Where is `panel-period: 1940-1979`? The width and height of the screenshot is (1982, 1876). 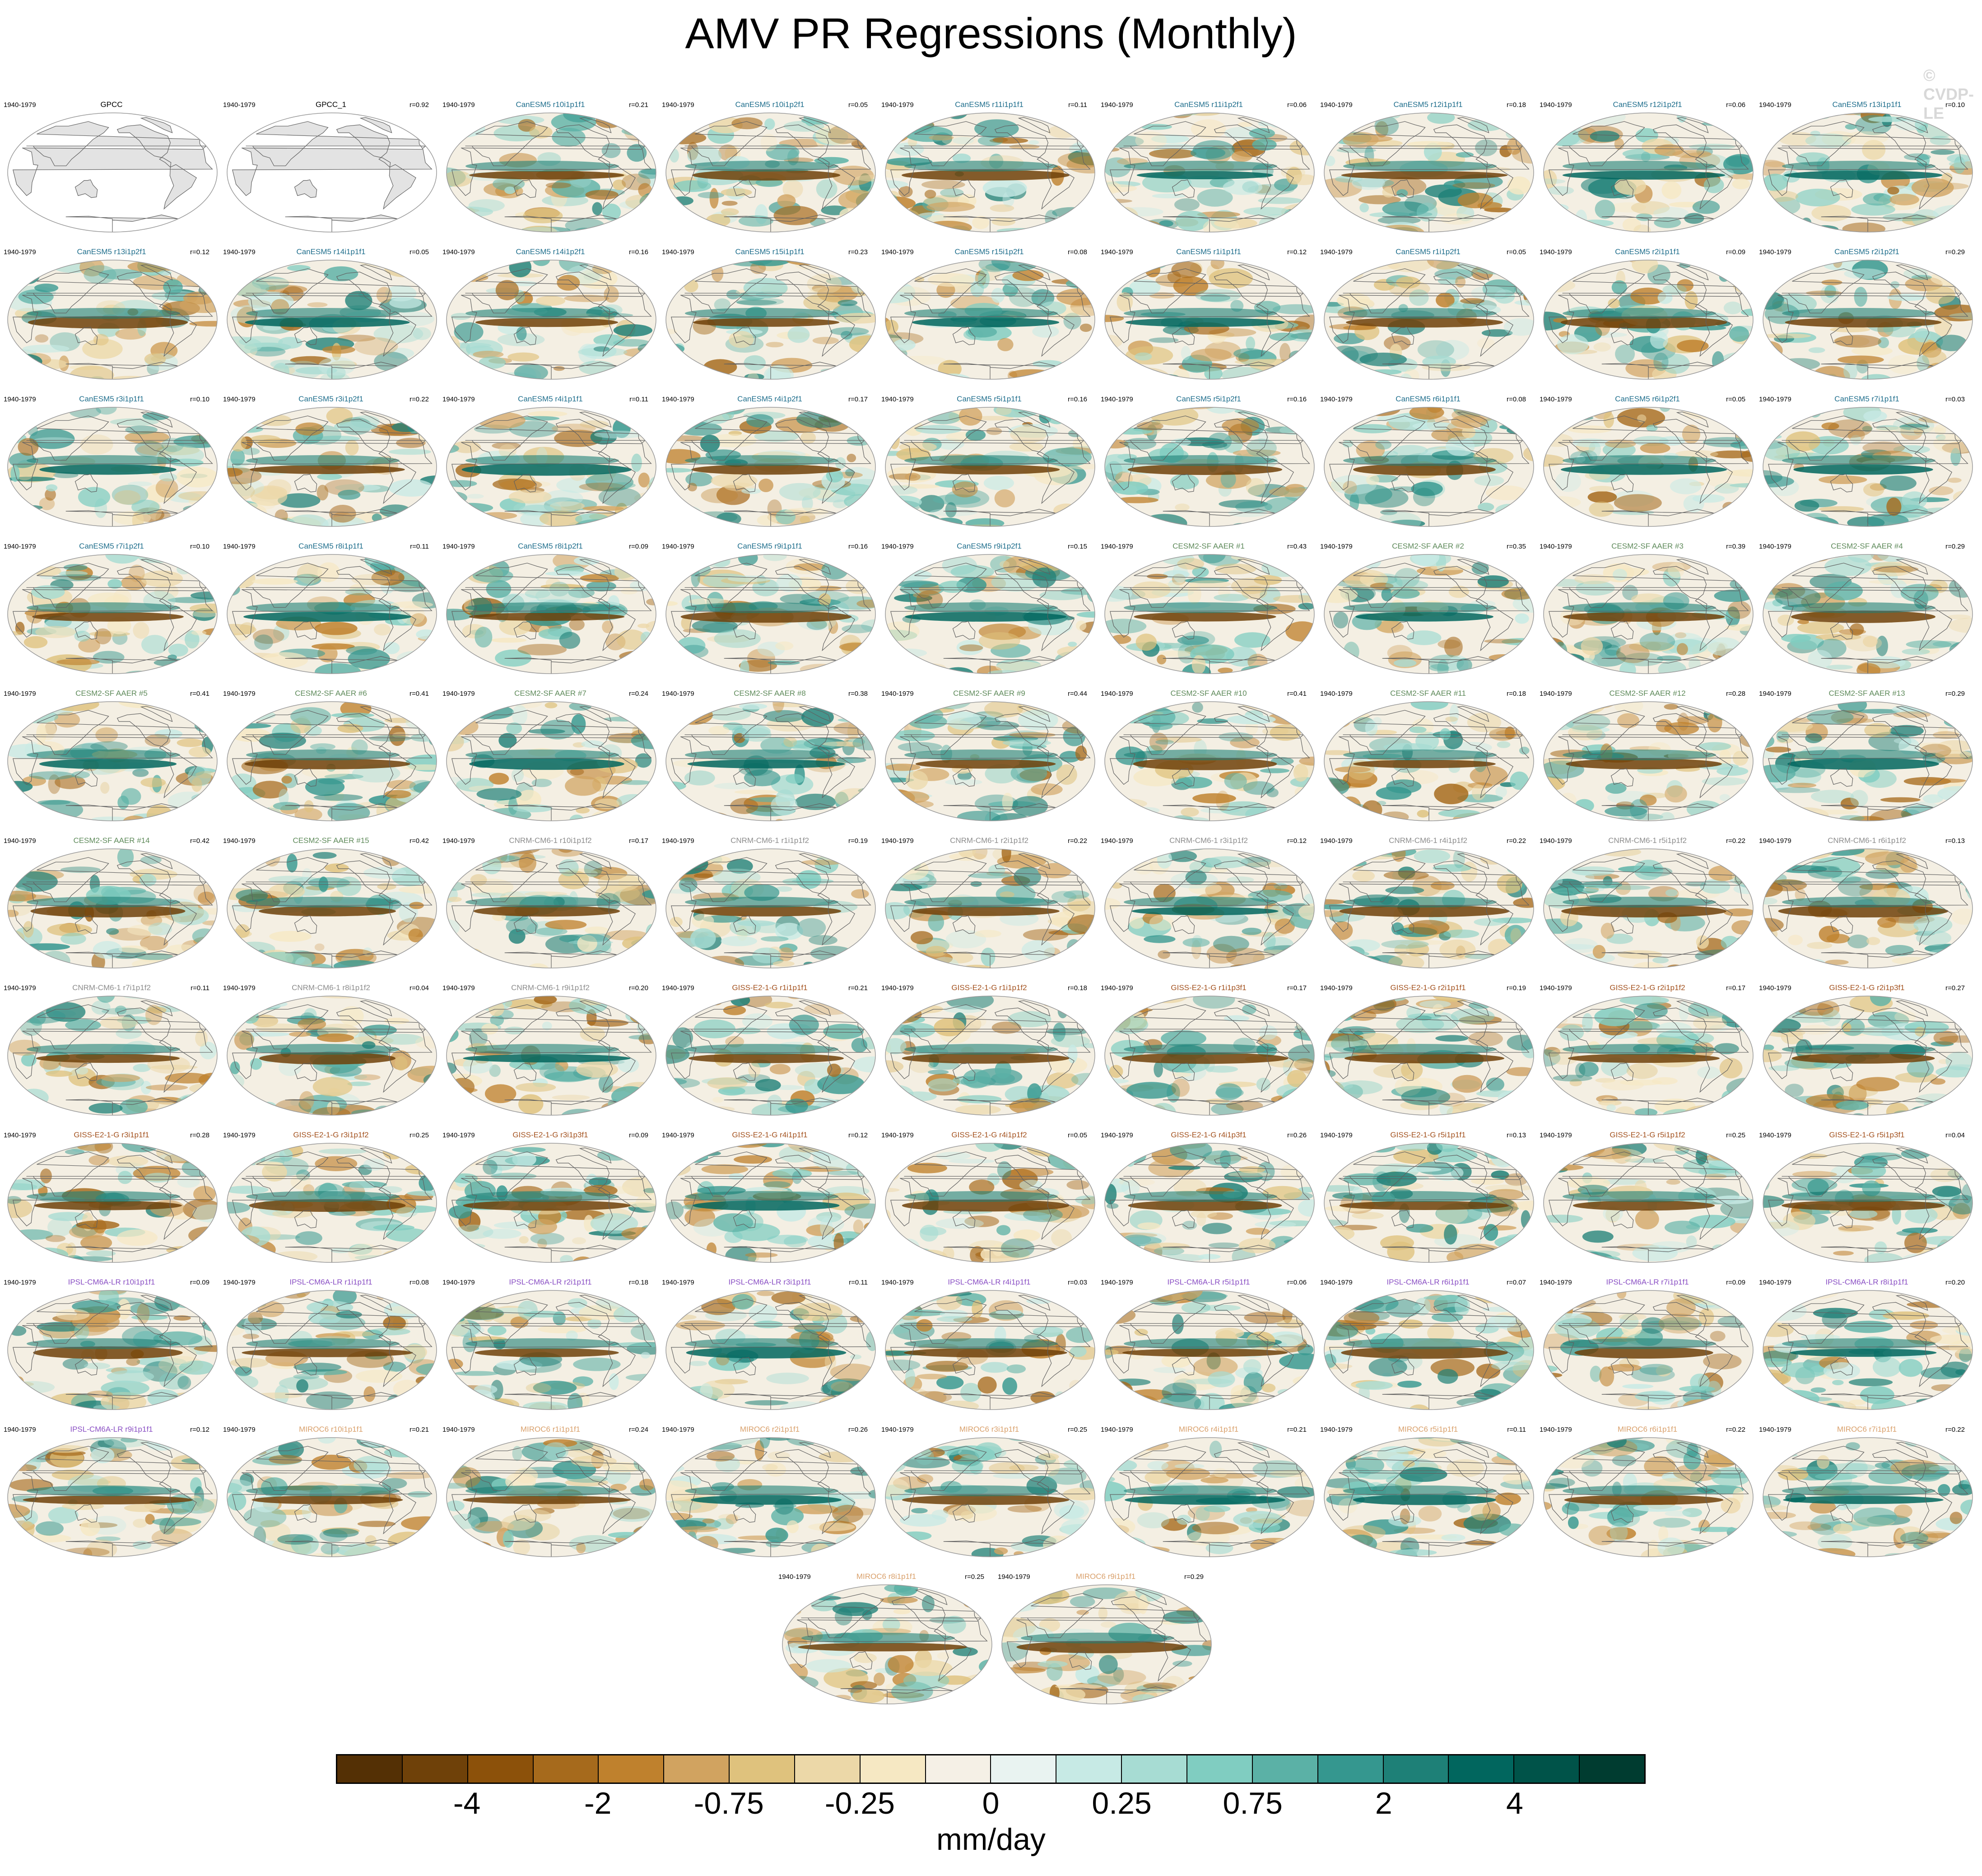 panel-period: 1940-1979 is located at coordinates (239, 252).